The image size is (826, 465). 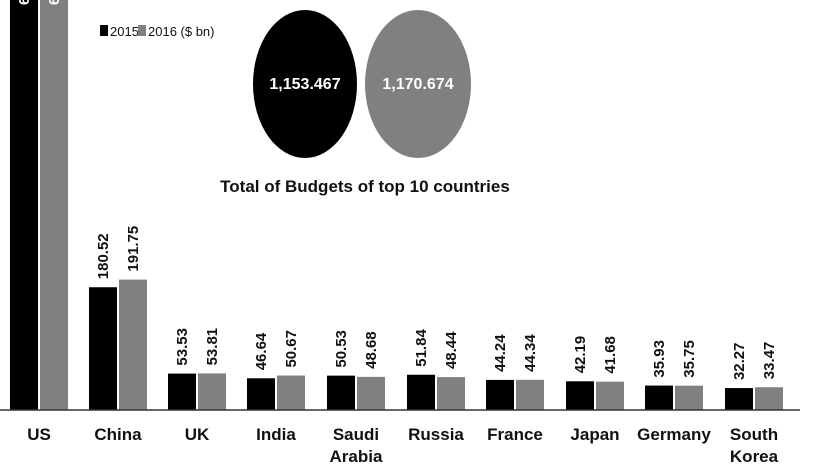 What do you see at coordinates (261, 394) in the screenshot?
I see `bar-india-2015` at bounding box center [261, 394].